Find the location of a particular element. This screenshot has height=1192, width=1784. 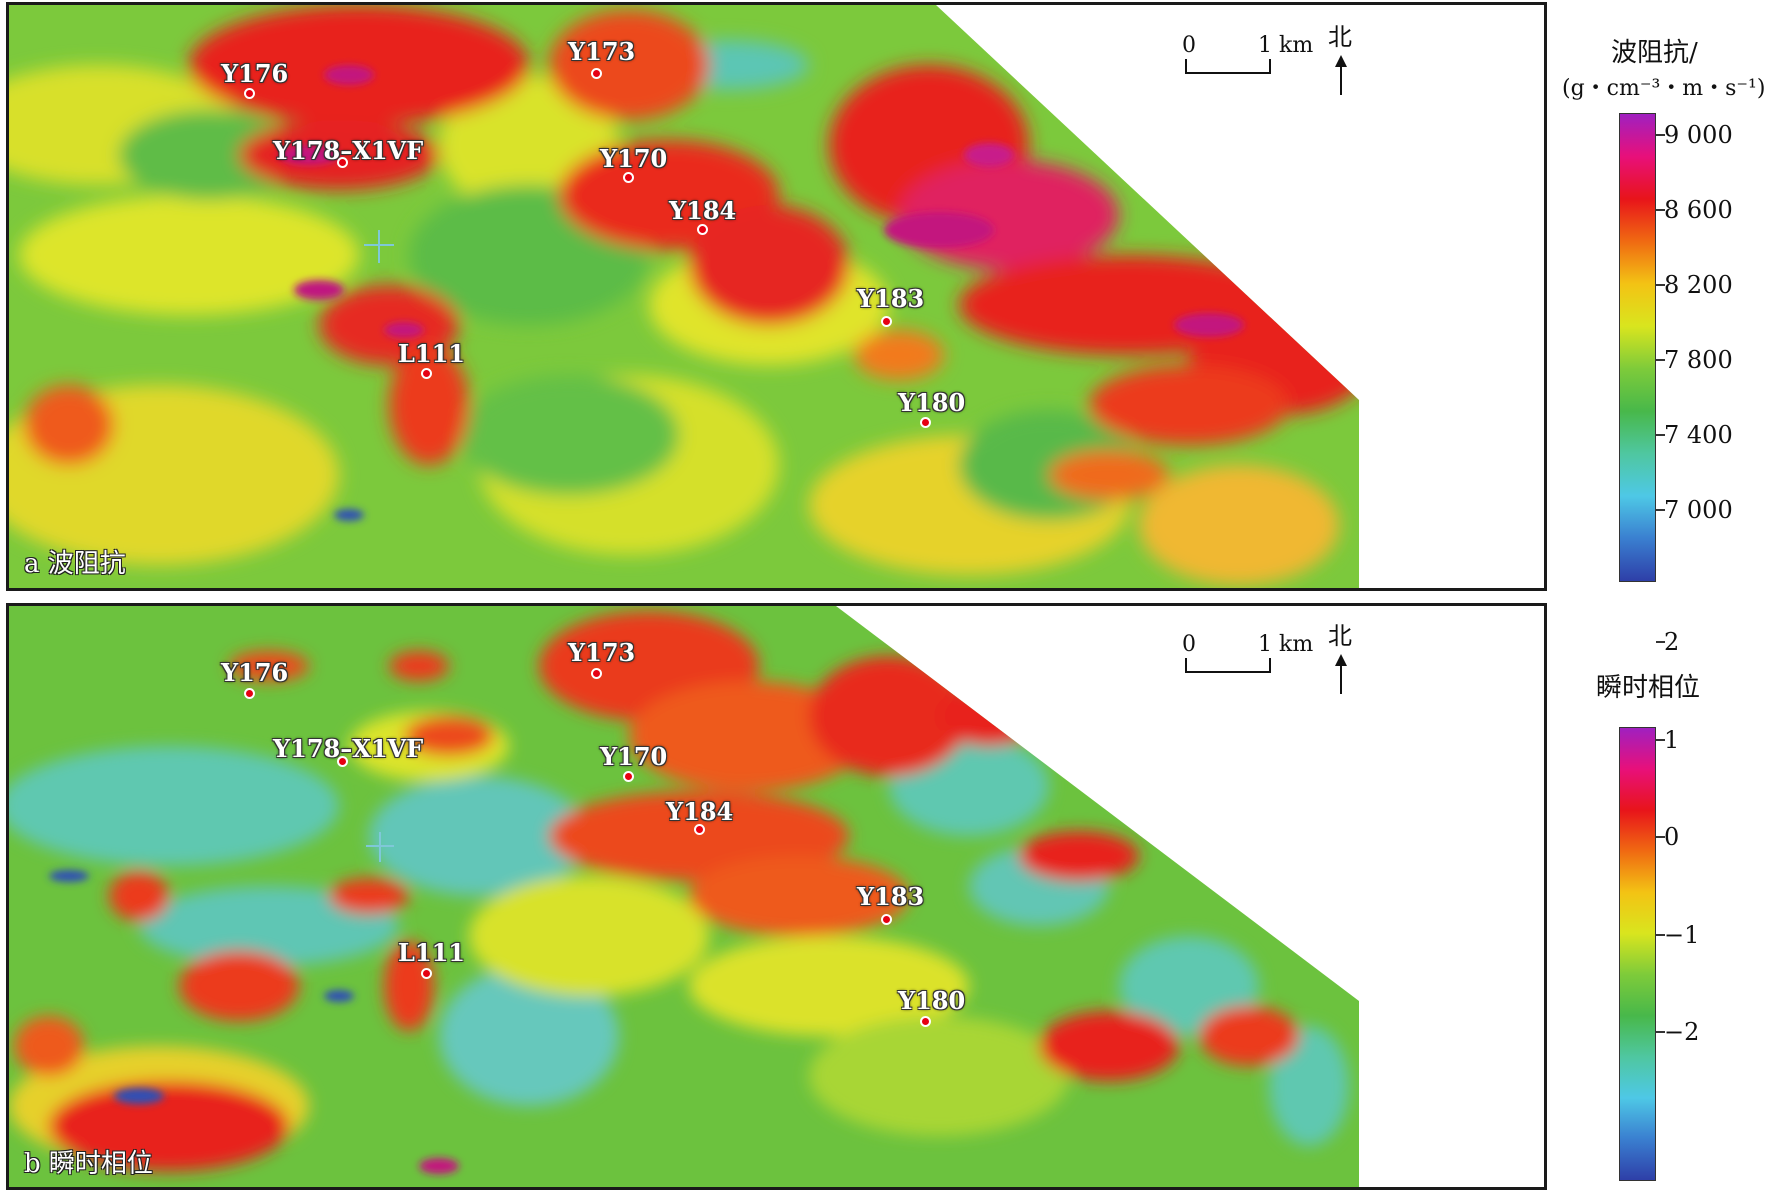

colorbar-tick-label: 8 600 is located at coordinates (1698, 210).